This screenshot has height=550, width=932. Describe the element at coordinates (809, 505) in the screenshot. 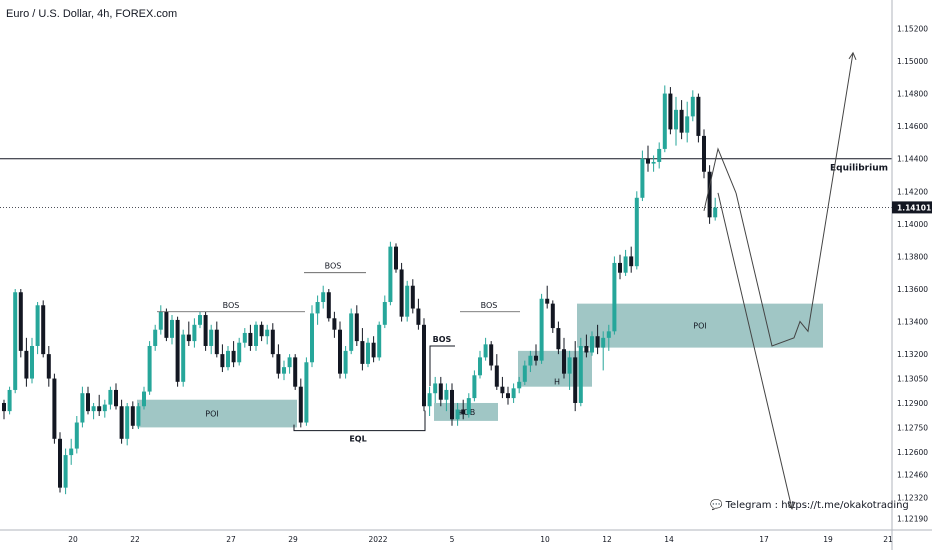

I see `telegram-link: 💬 Telegram : https://t.me/okakotrading` at that location.